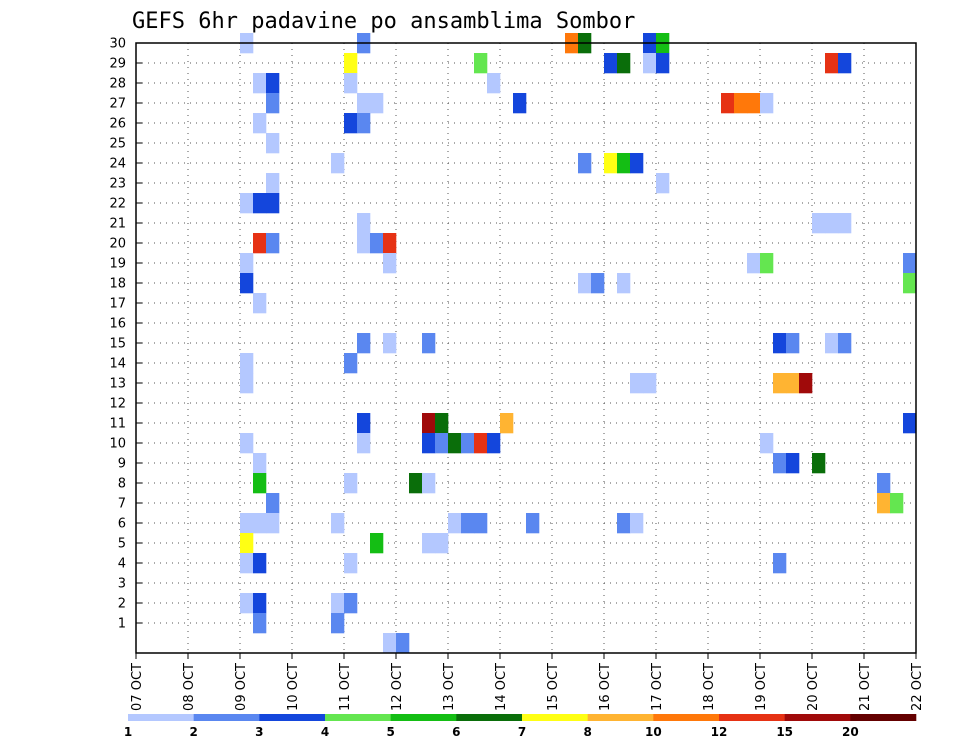 This screenshot has height=742, width=960. Describe the element at coordinates (117, 344) in the screenshot. I see `y-tick-label: 15` at that location.